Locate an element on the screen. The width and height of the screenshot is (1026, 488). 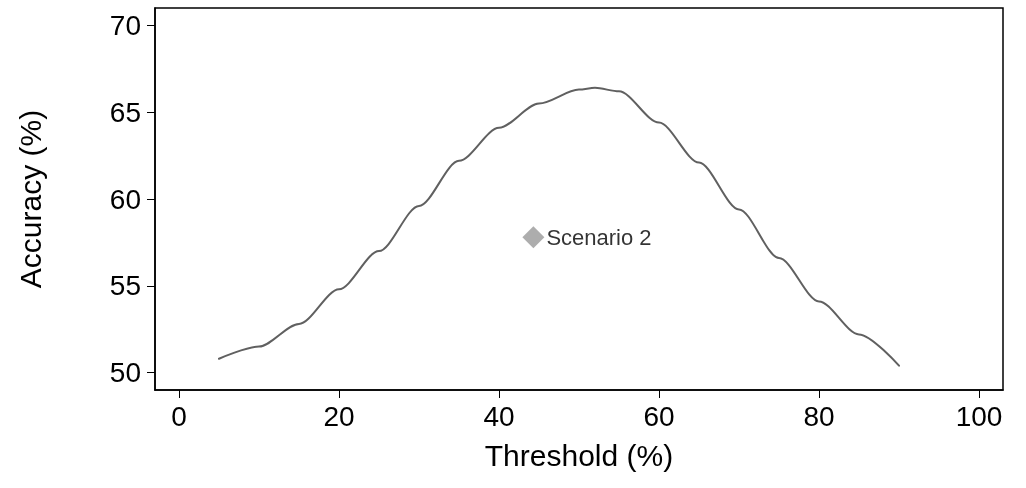
series-label: Scenario 2 is located at coordinates (599, 237).